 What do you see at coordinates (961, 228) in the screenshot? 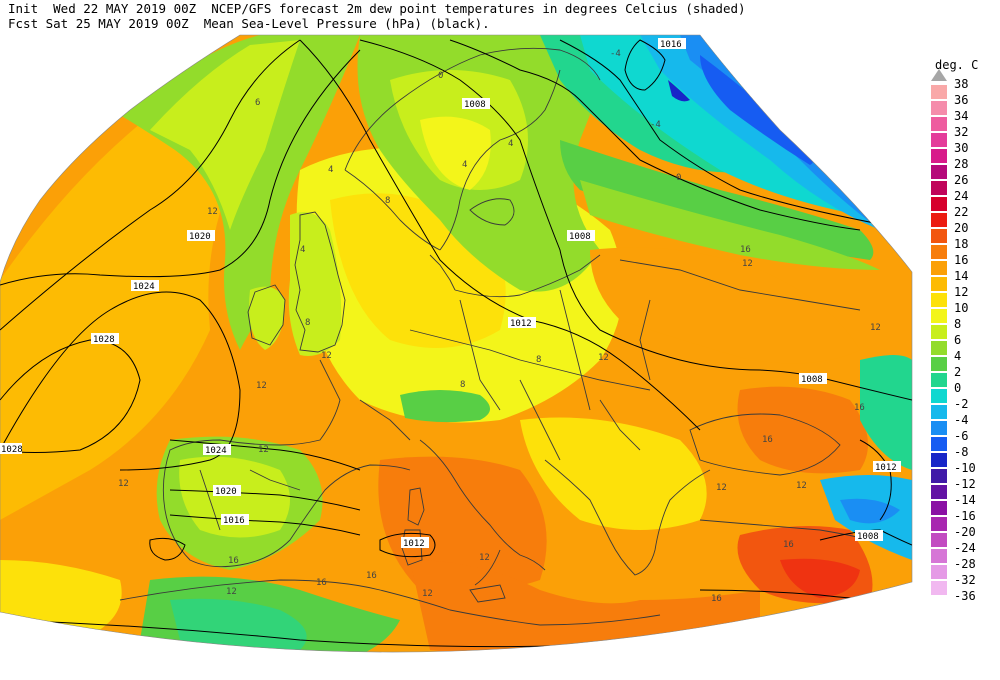
I see `colorbar-label: 20` at bounding box center [961, 228].